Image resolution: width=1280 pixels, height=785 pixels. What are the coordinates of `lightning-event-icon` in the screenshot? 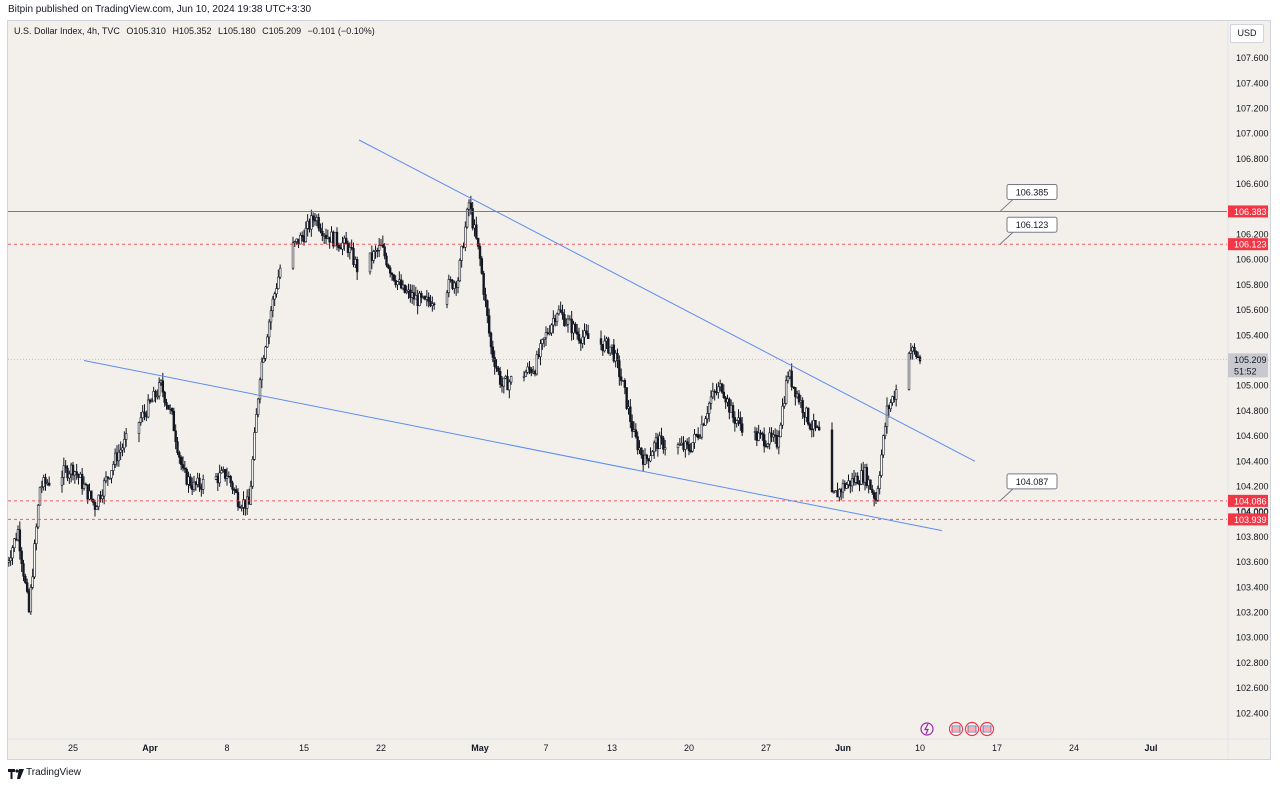 It's located at (927, 729).